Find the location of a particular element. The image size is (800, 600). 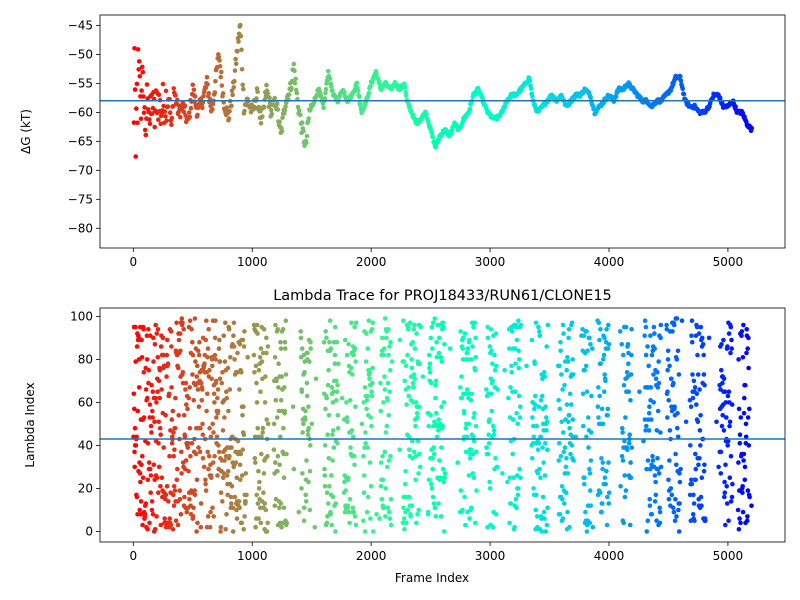

x-tick-label: 0 is located at coordinates (133, 556).